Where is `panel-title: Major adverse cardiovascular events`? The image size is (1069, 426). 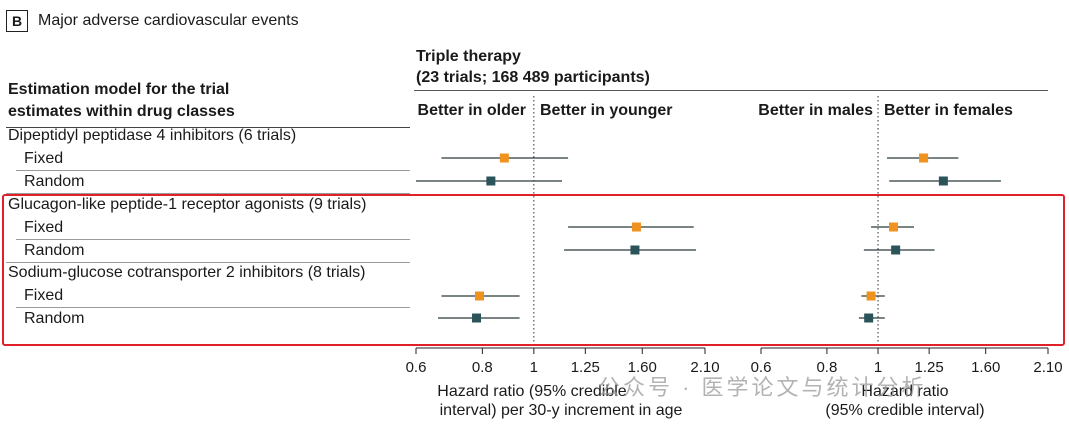
panel-title: Major adverse cardiovascular events is located at coordinates (168, 20).